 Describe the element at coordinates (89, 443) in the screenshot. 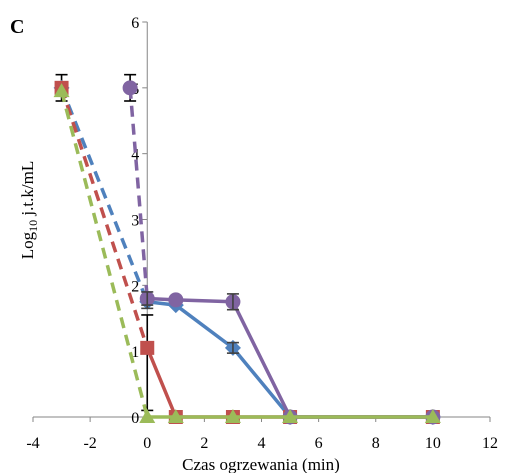

I see `x-tick-label: -2` at that location.